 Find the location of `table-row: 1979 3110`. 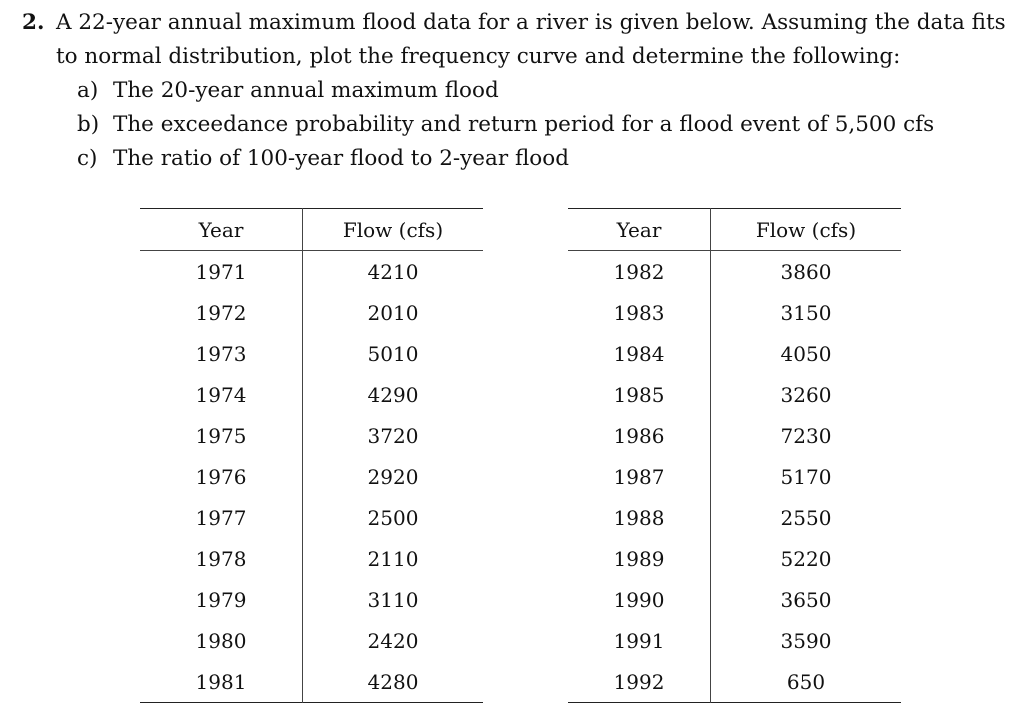

table-row: 1979 3110 is located at coordinates (311, 599).